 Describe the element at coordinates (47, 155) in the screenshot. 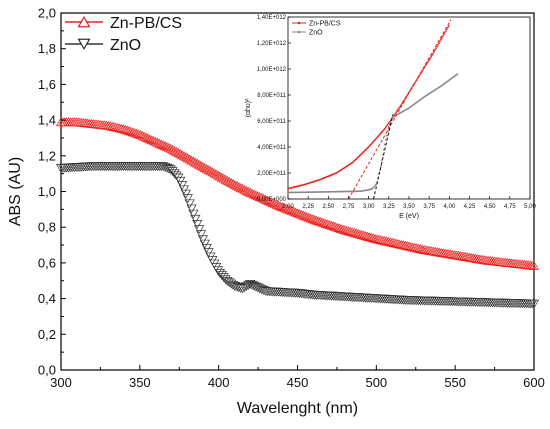

I see `y-tick-label: 1,2` at that location.